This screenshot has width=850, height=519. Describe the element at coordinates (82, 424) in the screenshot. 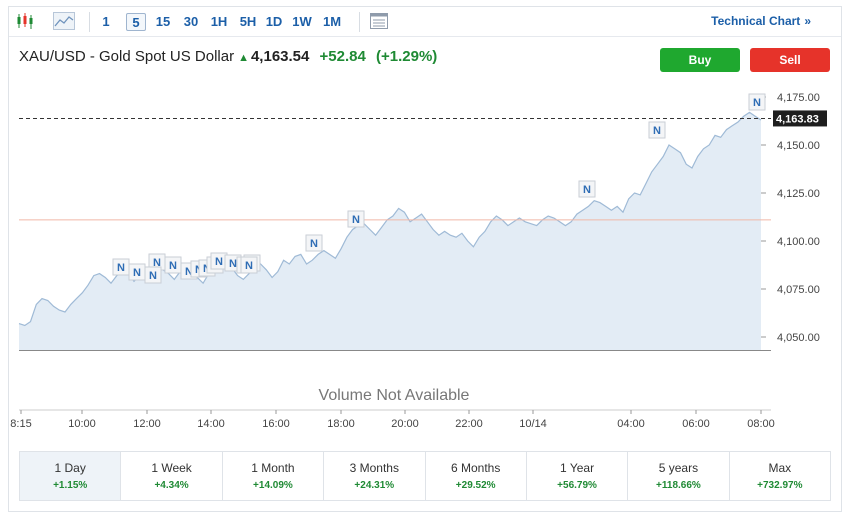

I see `x-tick-label: 10:00` at that location.